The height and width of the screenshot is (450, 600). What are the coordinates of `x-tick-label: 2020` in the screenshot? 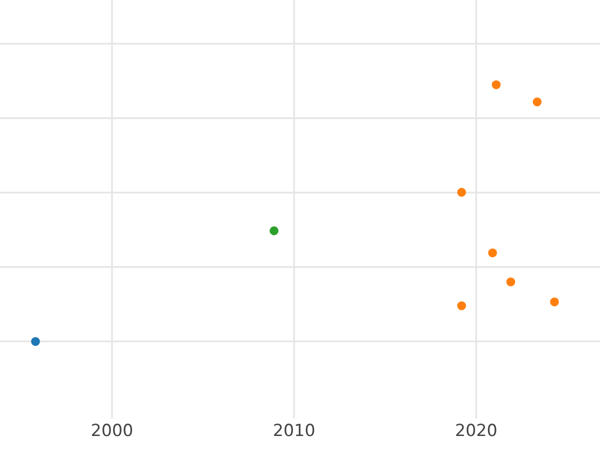 It's located at (476, 430).